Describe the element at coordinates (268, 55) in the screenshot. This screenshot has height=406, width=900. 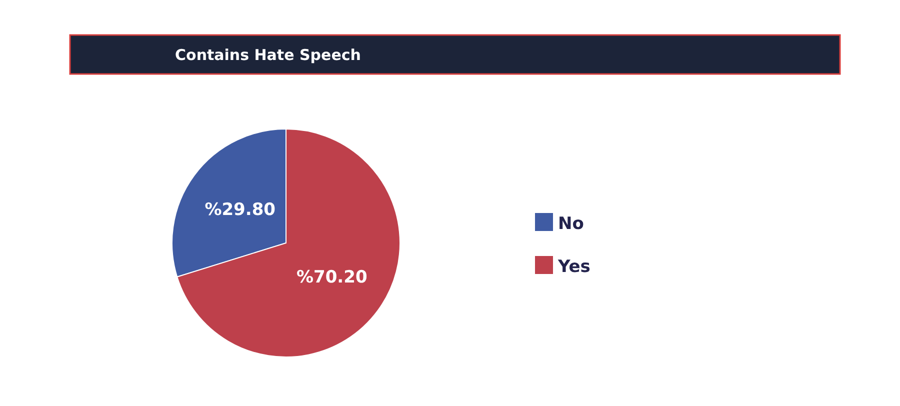
I see `chart-title: Contains Hate Speech` at that location.